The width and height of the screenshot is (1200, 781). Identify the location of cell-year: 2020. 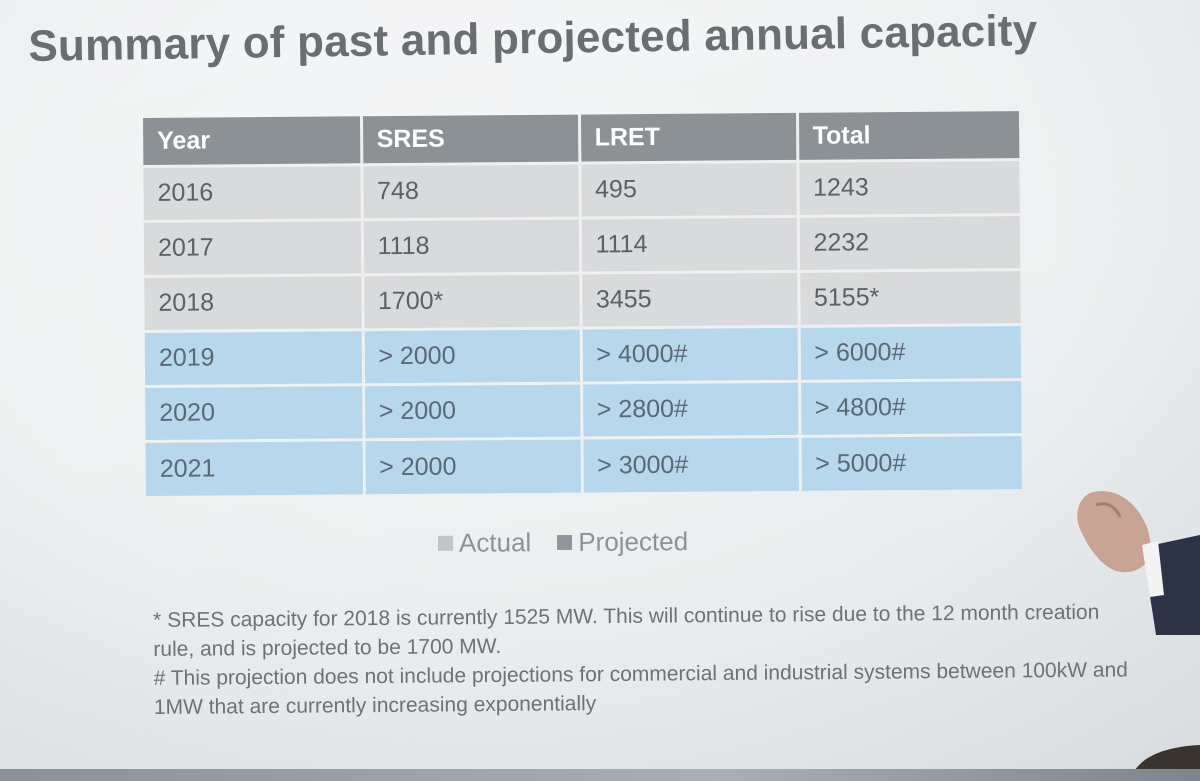
(254, 412).